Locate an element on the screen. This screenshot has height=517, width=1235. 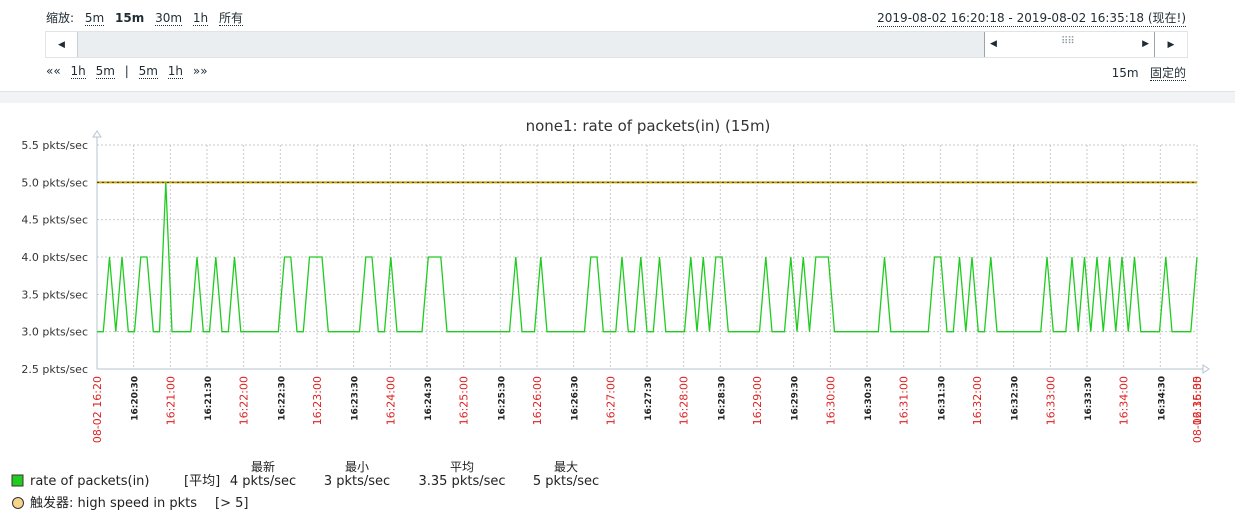
scroll-left-button: ◀ is located at coordinates (62, 44).